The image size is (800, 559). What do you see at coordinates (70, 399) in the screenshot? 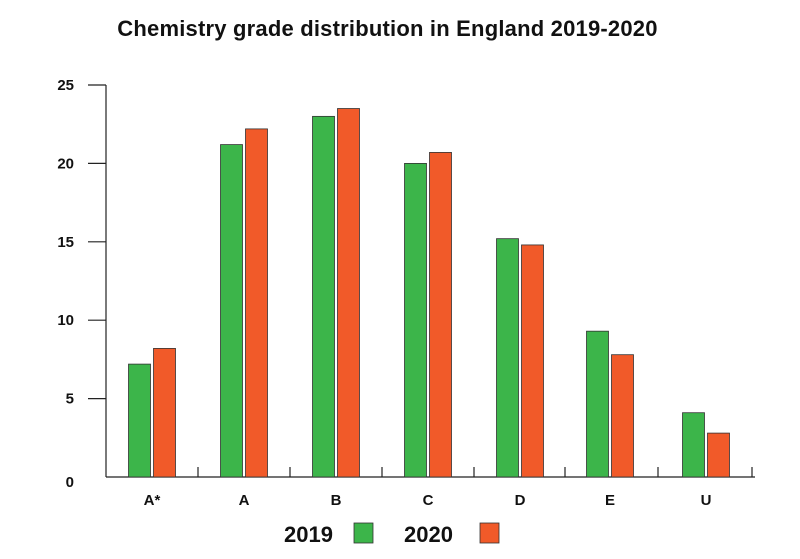
I see `y-tick-label: 5` at bounding box center [70, 399].